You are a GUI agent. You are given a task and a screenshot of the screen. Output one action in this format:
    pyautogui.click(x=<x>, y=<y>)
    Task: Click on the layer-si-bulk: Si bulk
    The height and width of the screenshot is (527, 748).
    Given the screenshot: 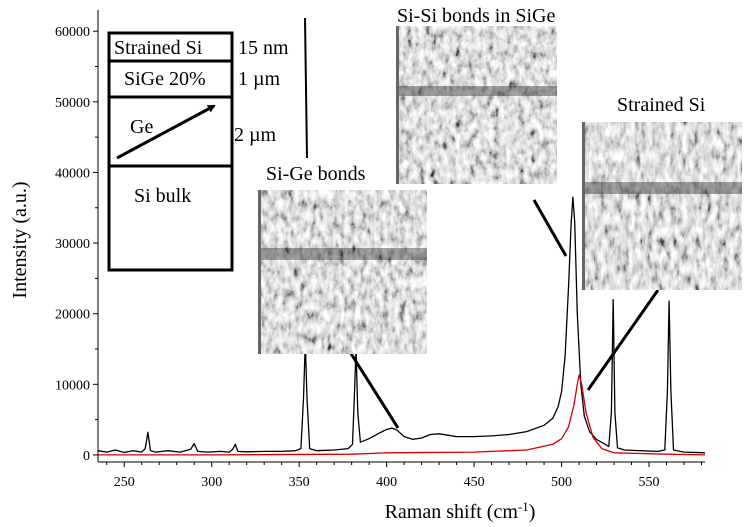 What is the action you would take?
    pyautogui.click(x=162, y=196)
    